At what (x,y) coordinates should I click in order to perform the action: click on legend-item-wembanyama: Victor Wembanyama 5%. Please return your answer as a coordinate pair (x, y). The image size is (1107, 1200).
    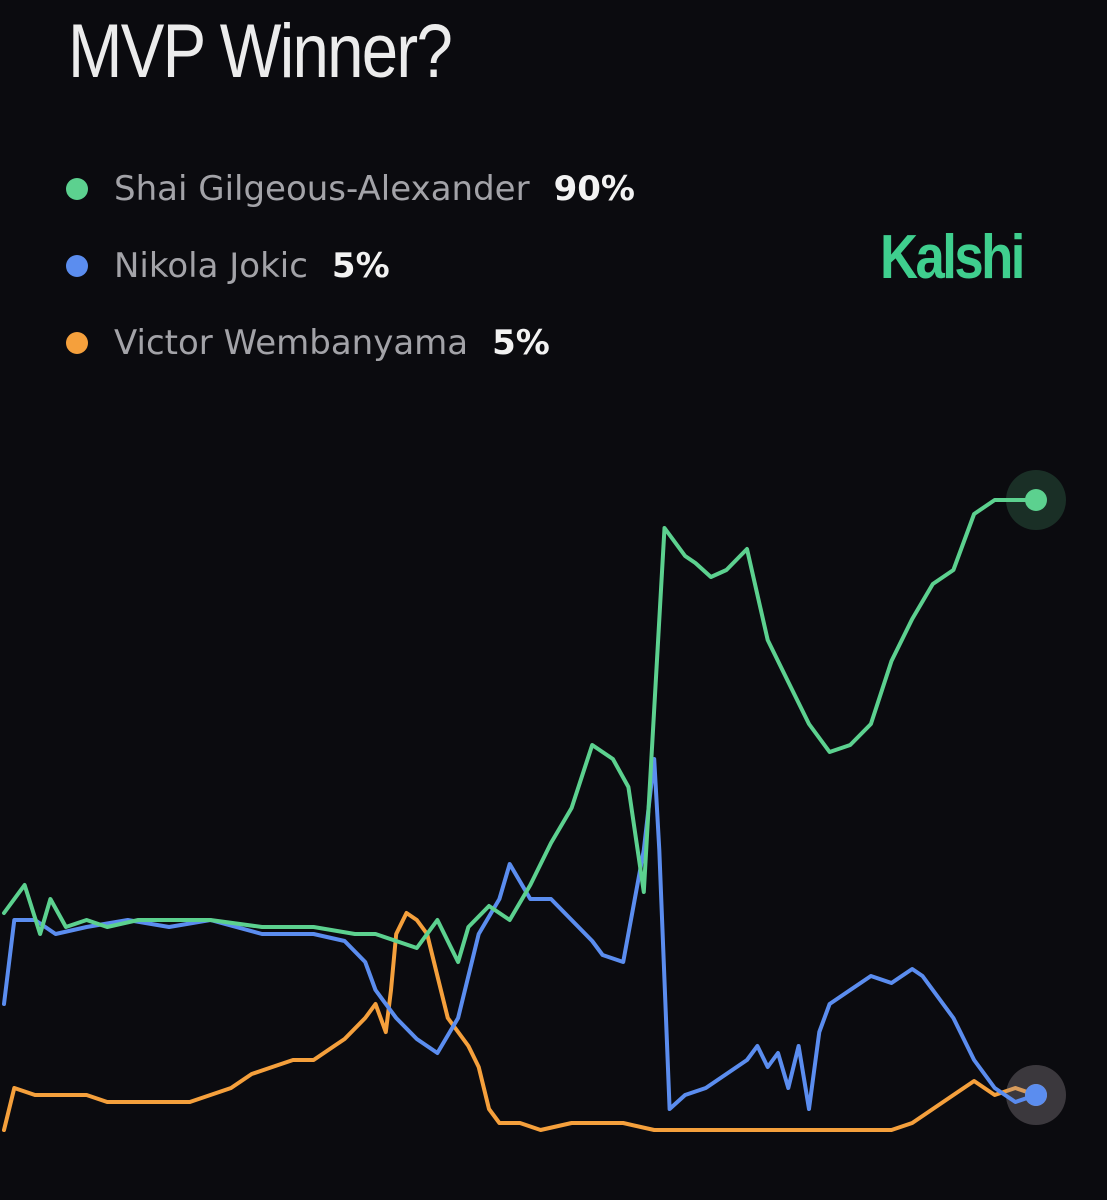
    Looking at the image, I should click on (350, 342).